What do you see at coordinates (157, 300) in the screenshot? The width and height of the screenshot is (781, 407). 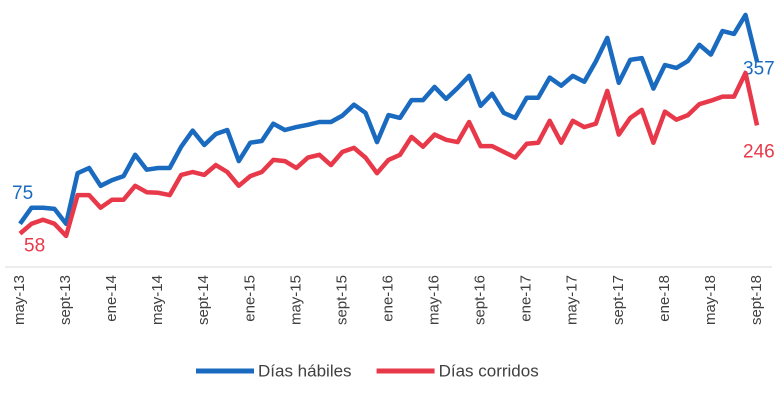 I see `x-tick-label: may-14` at bounding box center [157, 300].